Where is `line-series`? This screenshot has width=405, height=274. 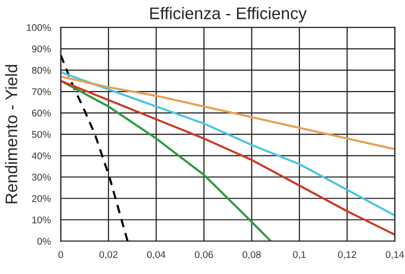 line-series is located at coordinates (94, 148).